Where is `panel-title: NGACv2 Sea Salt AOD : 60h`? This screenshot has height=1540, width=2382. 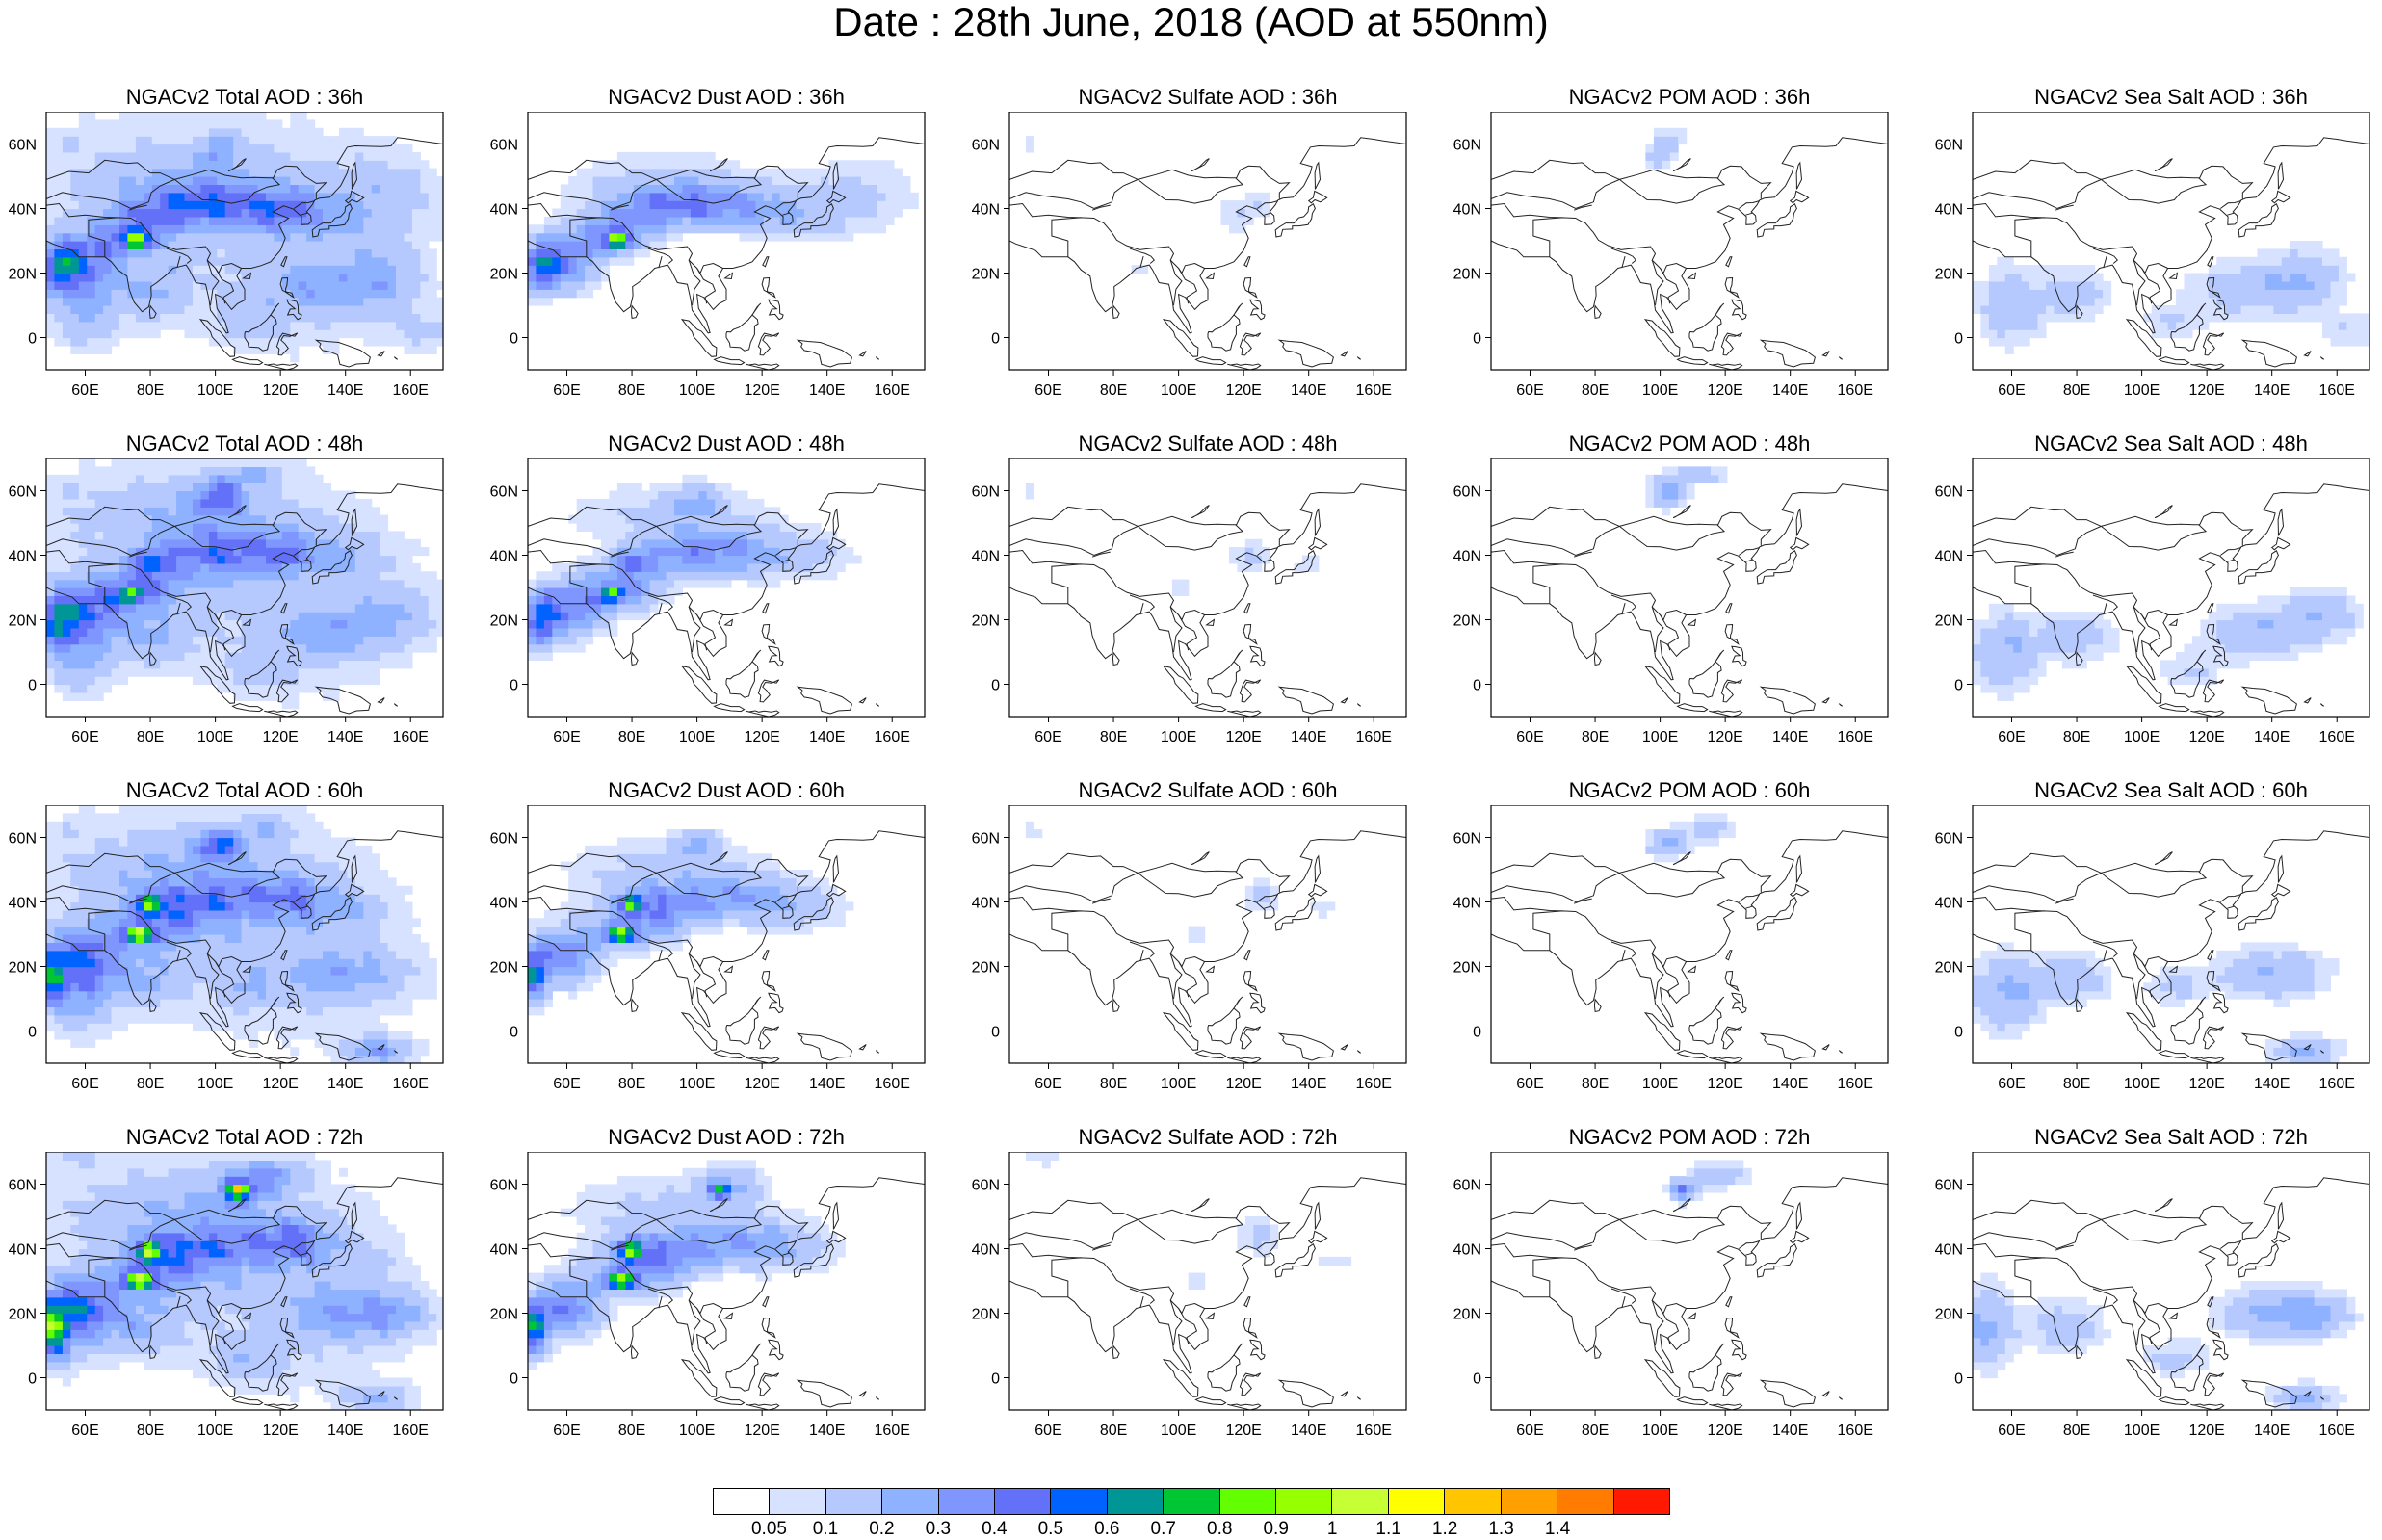 panel-title: NGACv2 Sea Salt AOD : 60h is located at coordinates (2171, 790).